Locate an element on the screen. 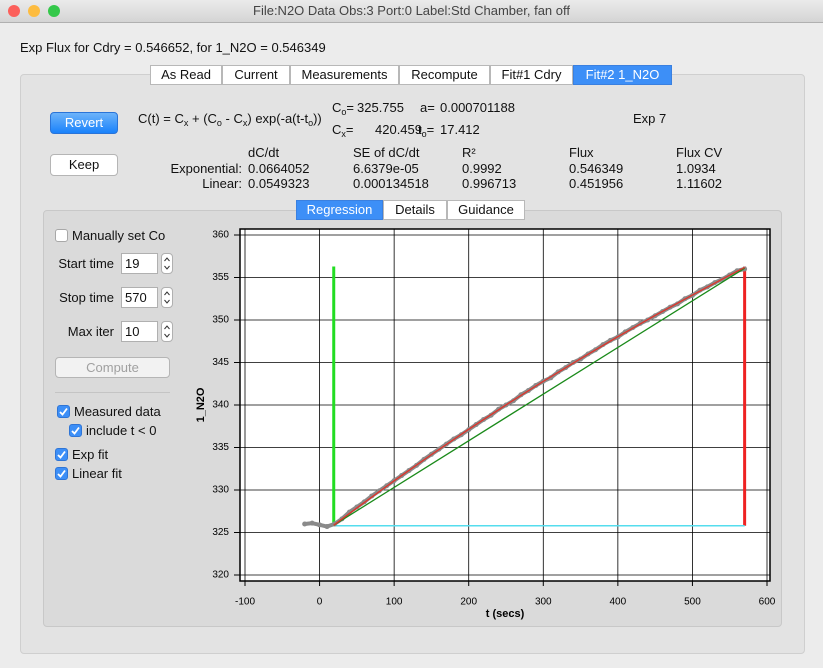 The height and width of the screenshot is (668, 823). tab: Current is located at coordinates (256, 75).